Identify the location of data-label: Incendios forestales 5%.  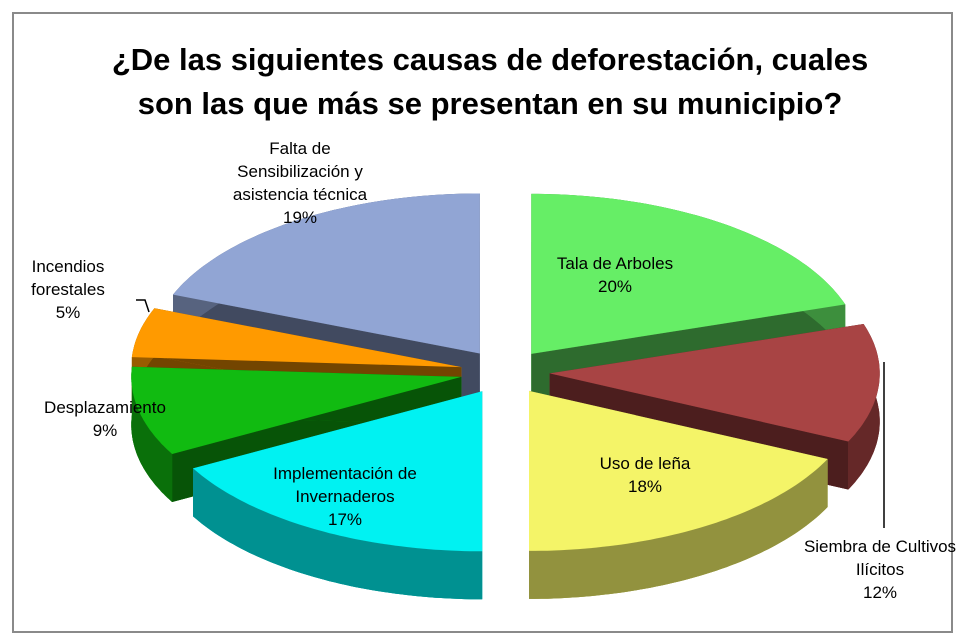
(68, 289).